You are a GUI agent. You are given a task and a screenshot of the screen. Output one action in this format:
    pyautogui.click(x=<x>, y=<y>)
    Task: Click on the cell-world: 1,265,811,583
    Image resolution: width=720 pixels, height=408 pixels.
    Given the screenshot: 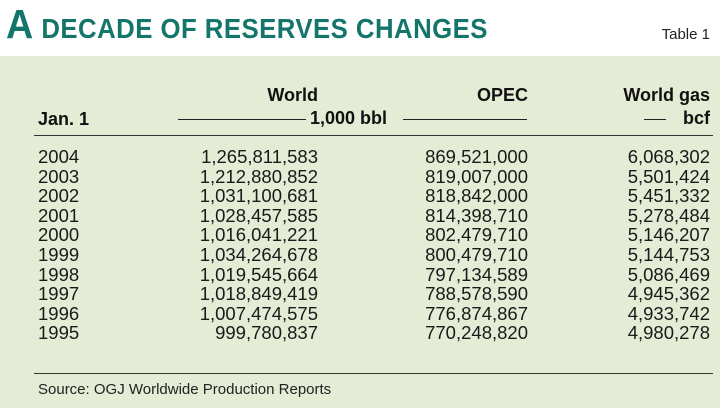 What is the action you would take?
    pyautogui.click(x=259, y=156)
    